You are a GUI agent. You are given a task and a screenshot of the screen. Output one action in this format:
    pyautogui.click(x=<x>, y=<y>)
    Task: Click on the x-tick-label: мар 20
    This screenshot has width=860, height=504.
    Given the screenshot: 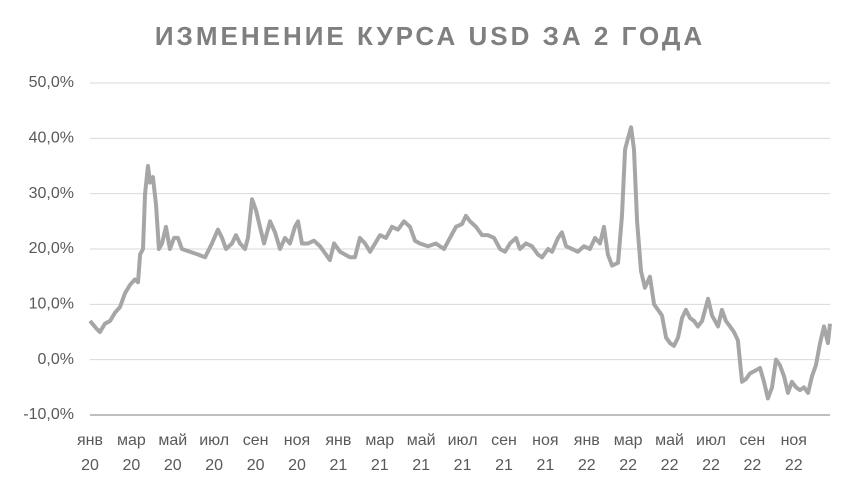 What is the action you would take?
    pyautogui.click(x=131, y=453)
    